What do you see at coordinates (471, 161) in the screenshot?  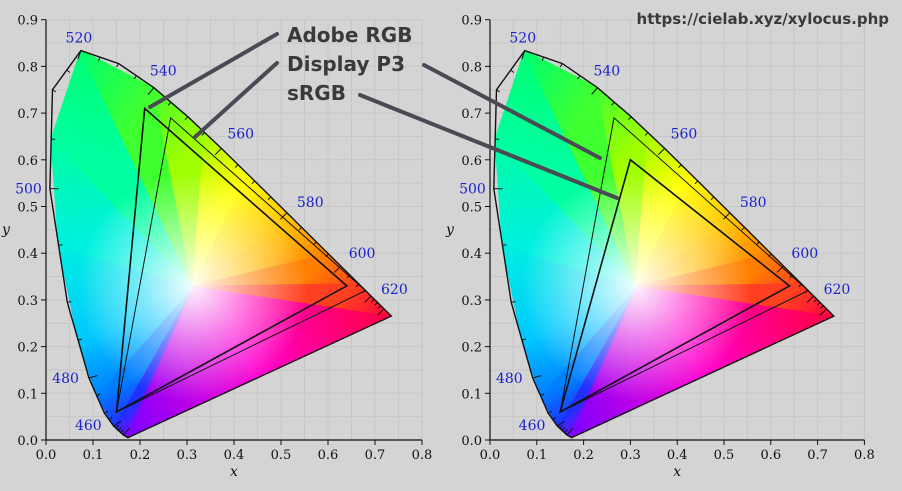 I see `y-tick-label: 0.6` at bounding box center [471, 161].